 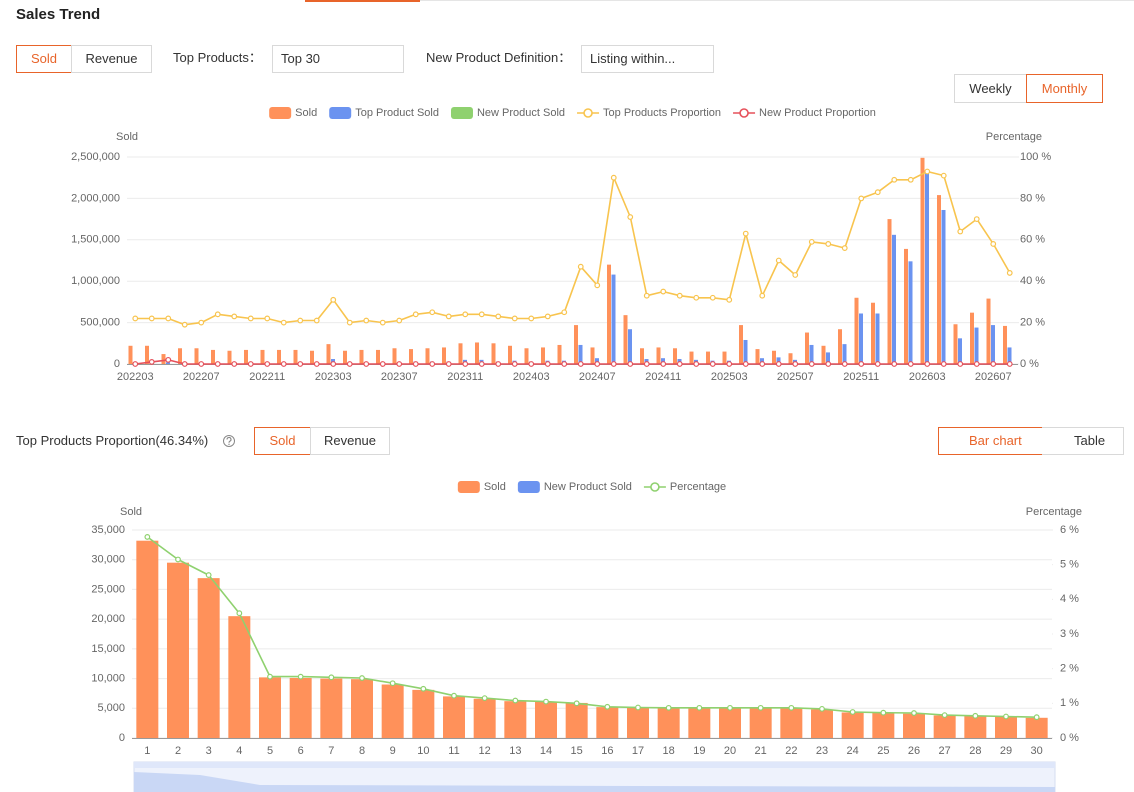 What do you see at coordinates (423, 751) in the screenshot?
I see `x-tick-label: 10` at bounding box center [423, 751].